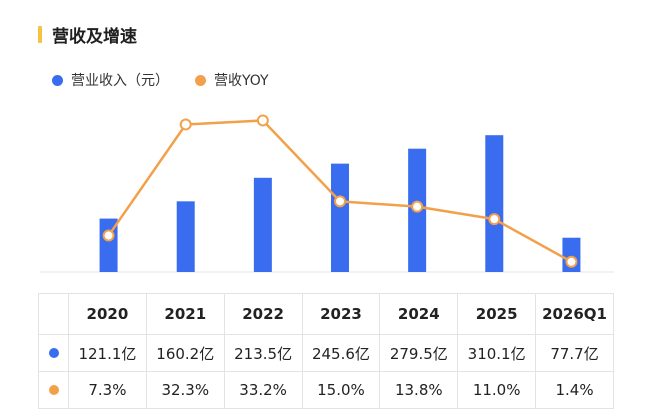  What do you see at coordinates (419, 390) in the screenshot?
I see `table-yoy-cell: 13.8%` at bounding box center [419, 390].